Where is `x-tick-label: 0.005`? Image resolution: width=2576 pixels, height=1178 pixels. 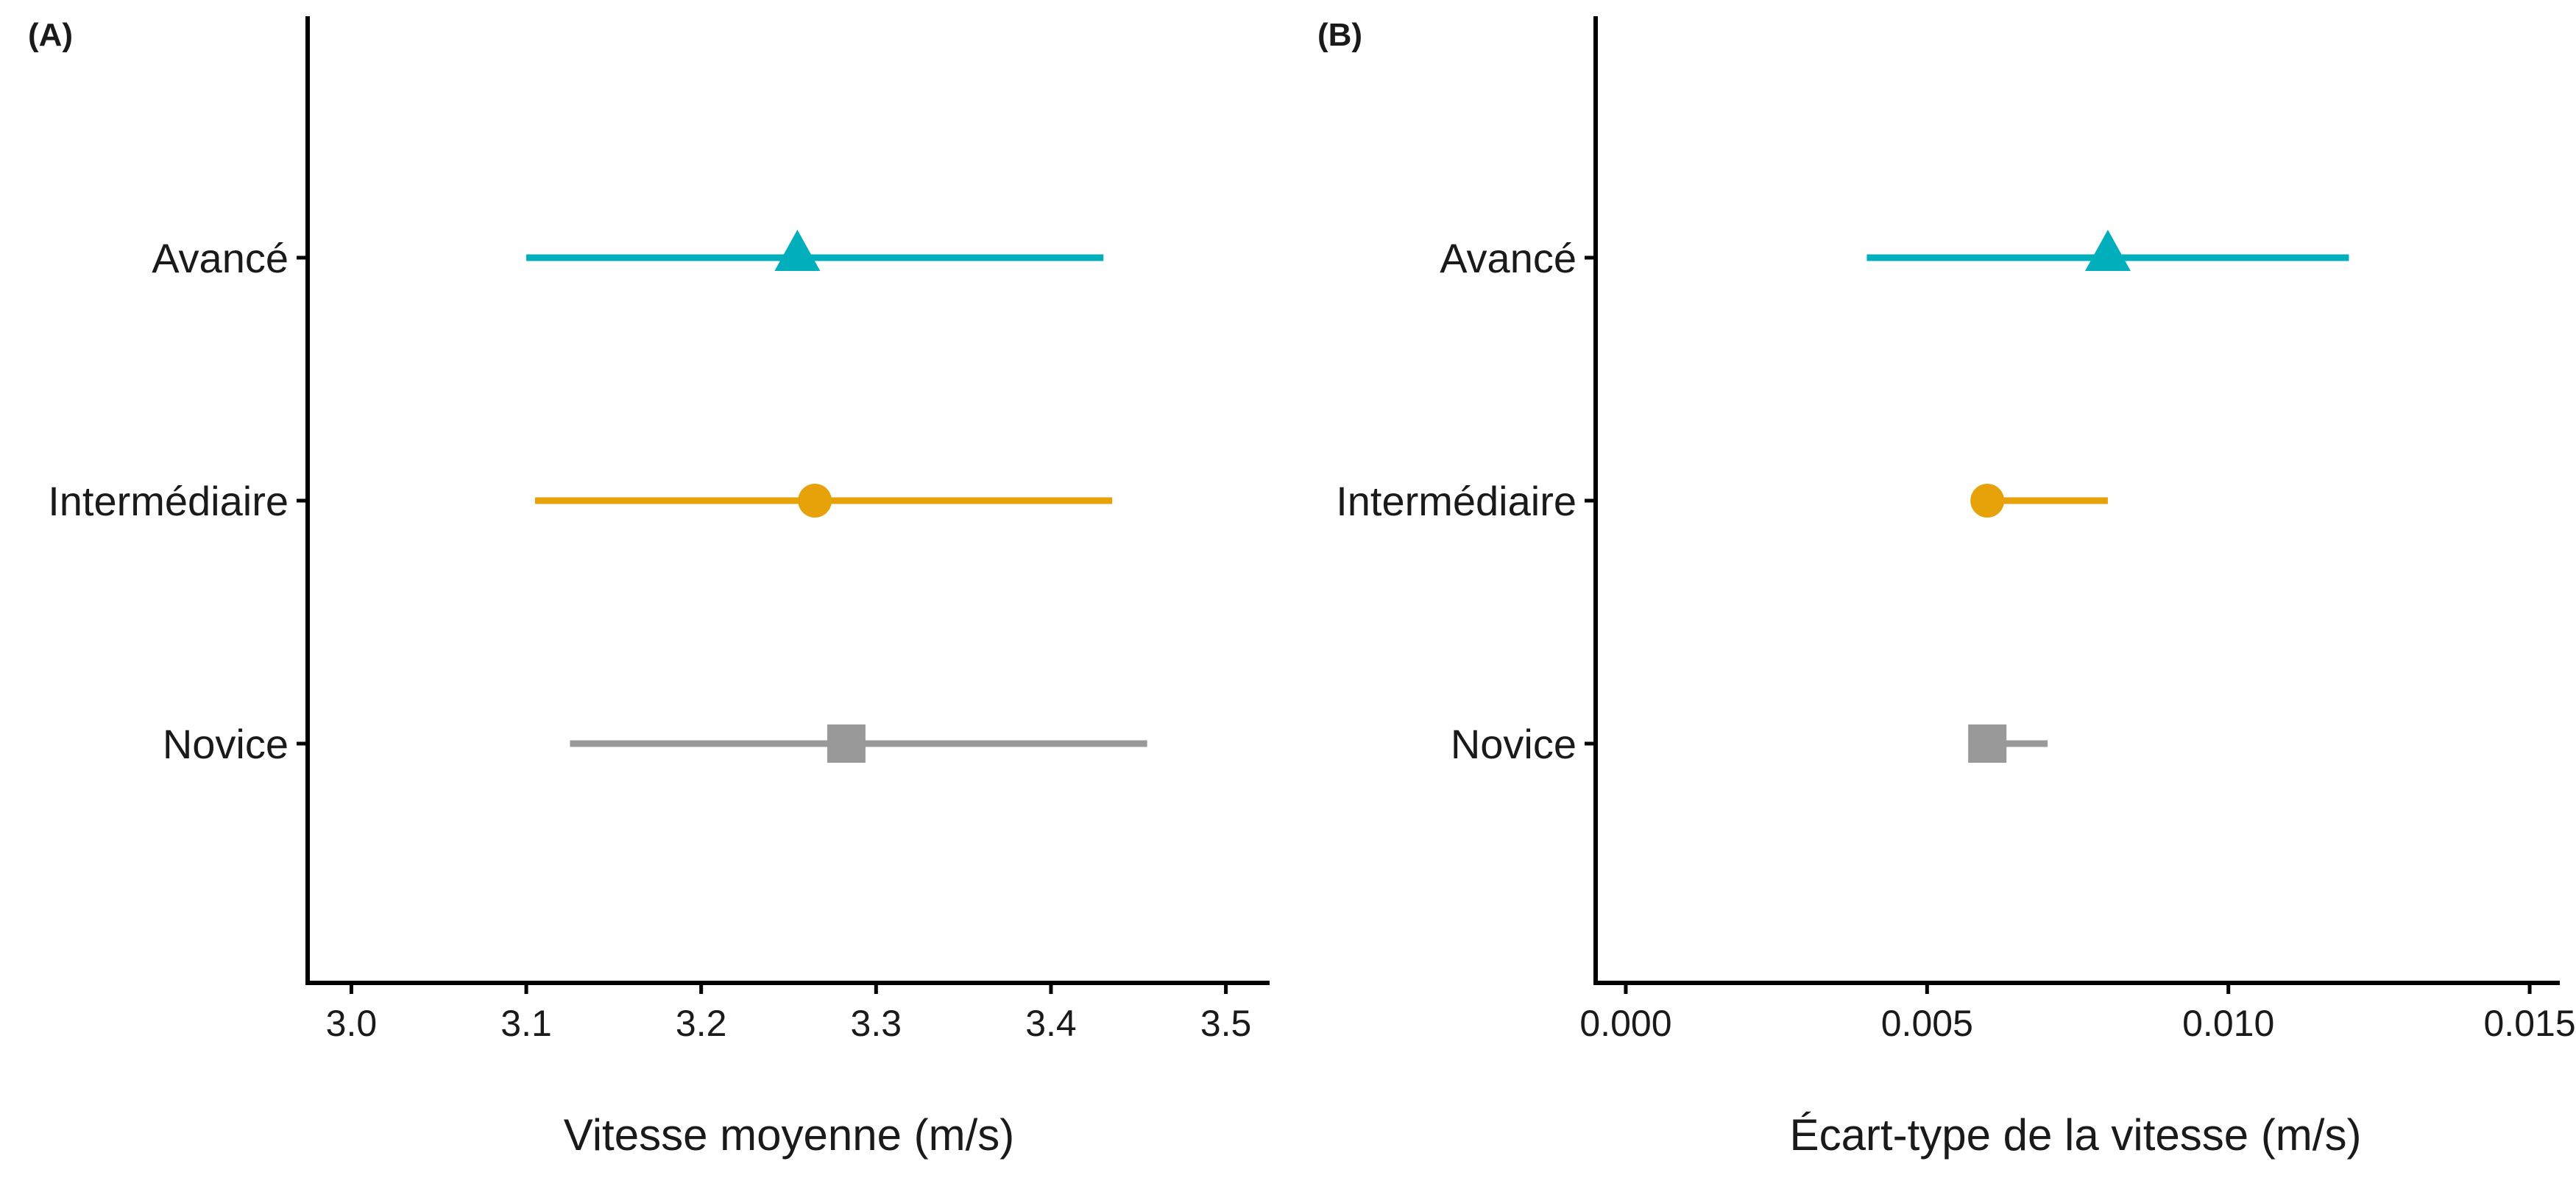 x-tick-label: 0.005 is located at coordinates (1927, 1023).